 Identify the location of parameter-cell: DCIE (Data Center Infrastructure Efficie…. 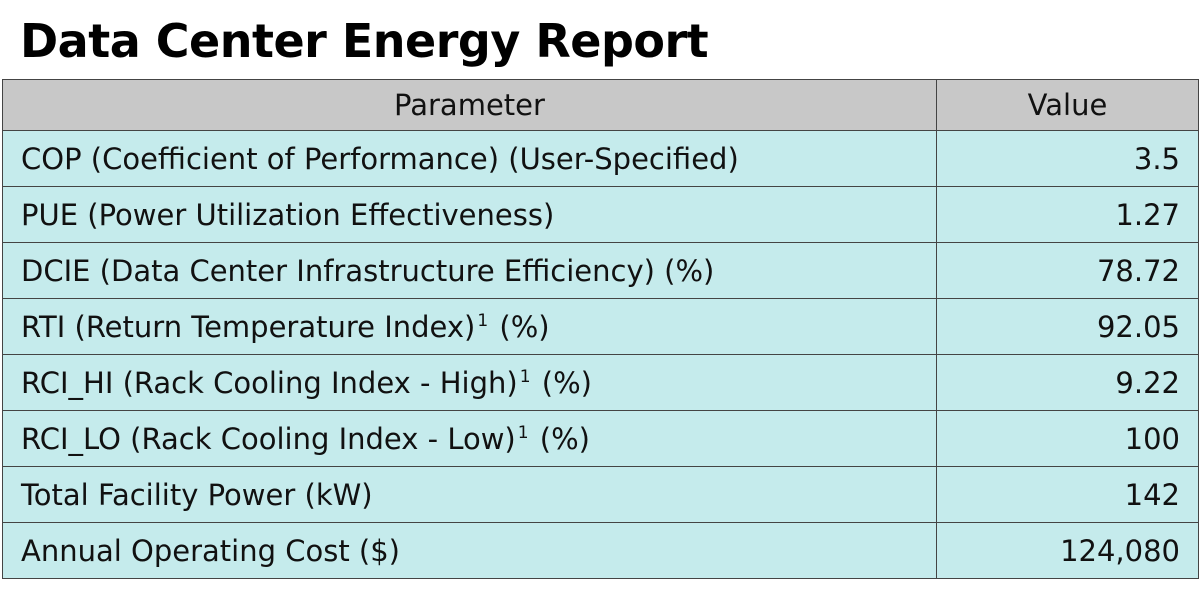
(469, 270).